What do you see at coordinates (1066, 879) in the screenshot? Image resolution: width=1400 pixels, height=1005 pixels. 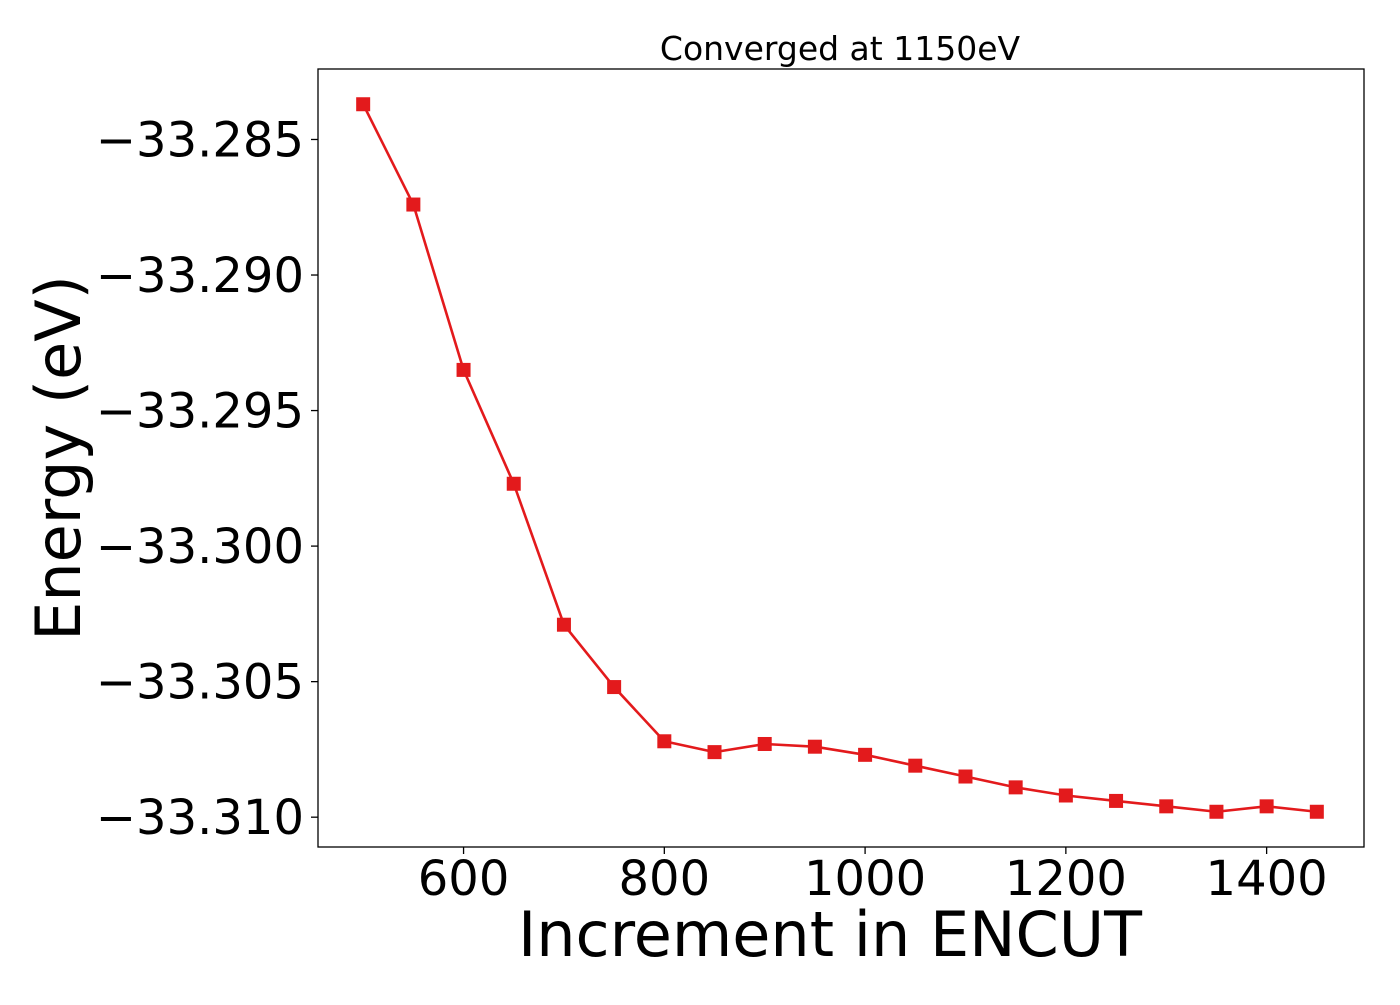 I see `x-tick-label: 1200` at bounding box center [1066, 879].